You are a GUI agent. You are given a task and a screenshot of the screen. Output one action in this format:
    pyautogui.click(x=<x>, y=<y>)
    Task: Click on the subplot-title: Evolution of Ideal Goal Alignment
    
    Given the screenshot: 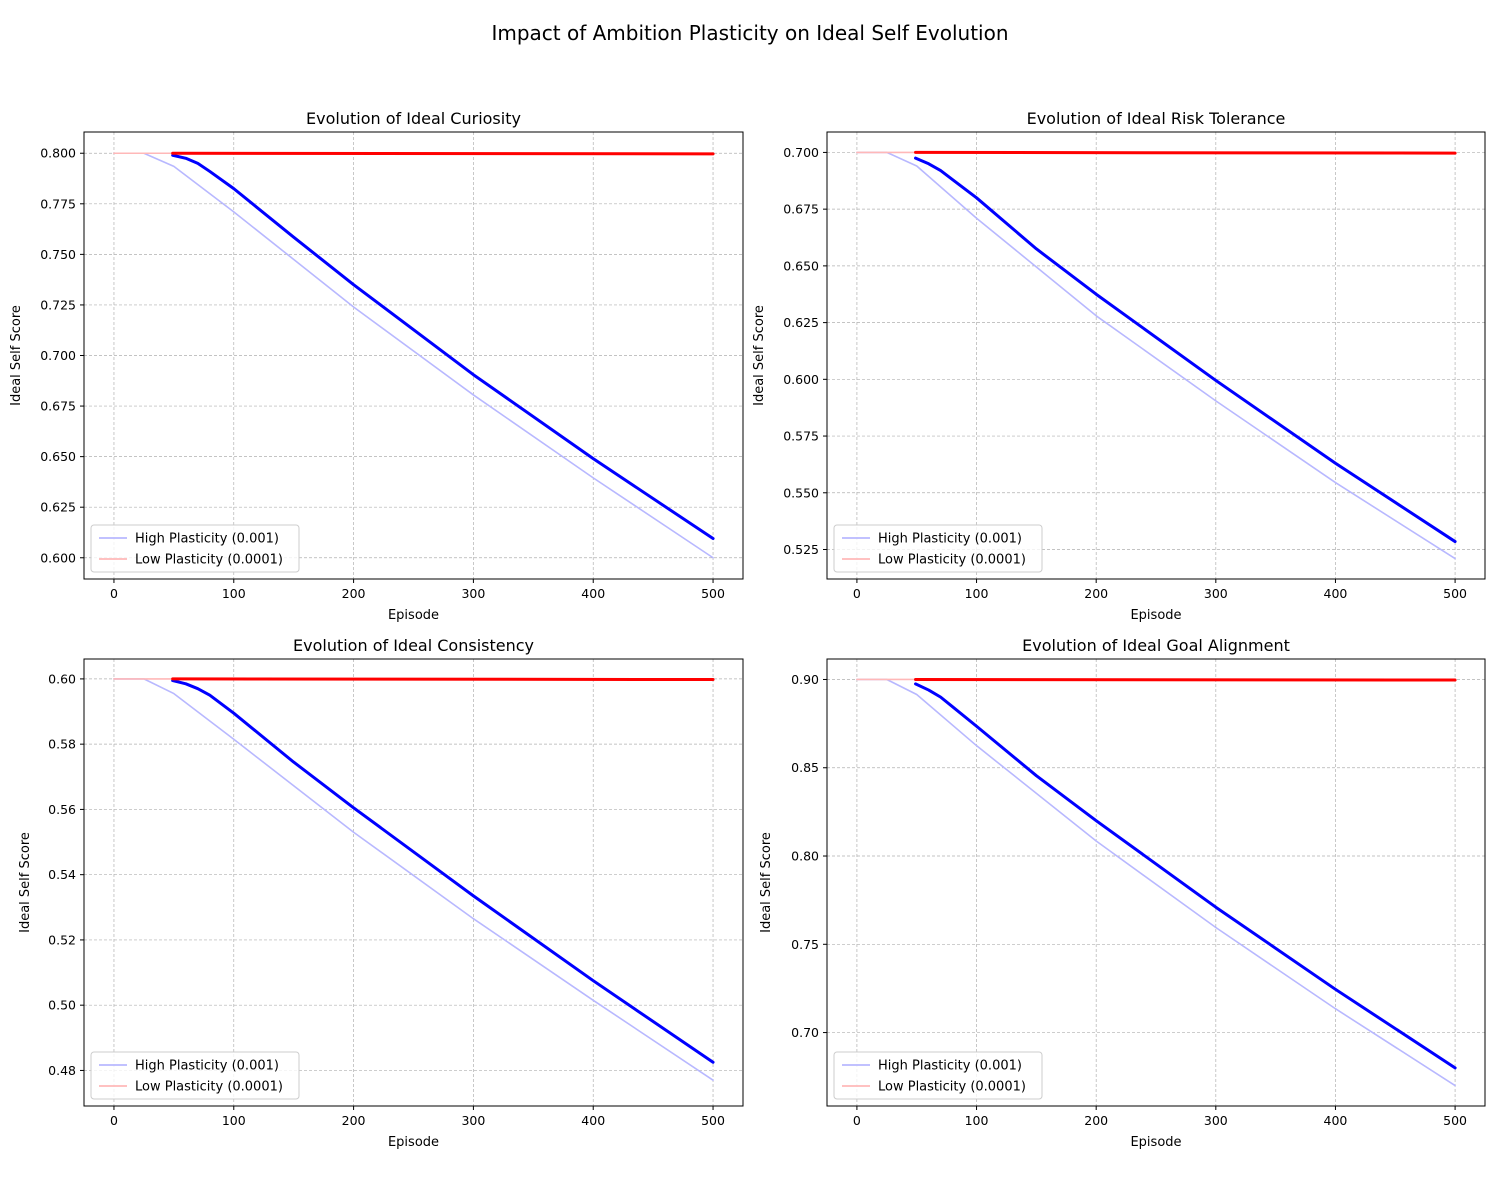 What is the action you would take?
    pyautogui.click(x=1156, y=645)
    